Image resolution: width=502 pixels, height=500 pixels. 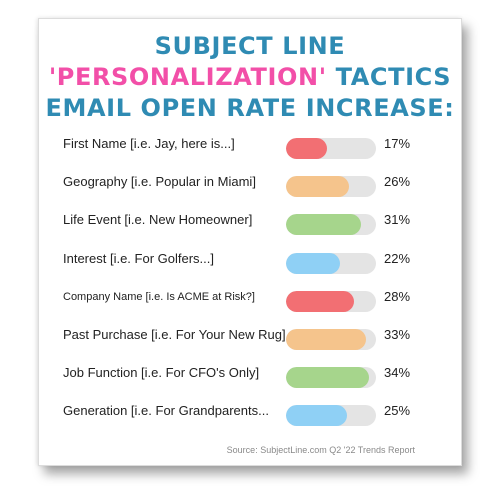 I want to click on chart-row: Geography [i.e. Popular in Miami] 26%, so click(x=250, y=183).